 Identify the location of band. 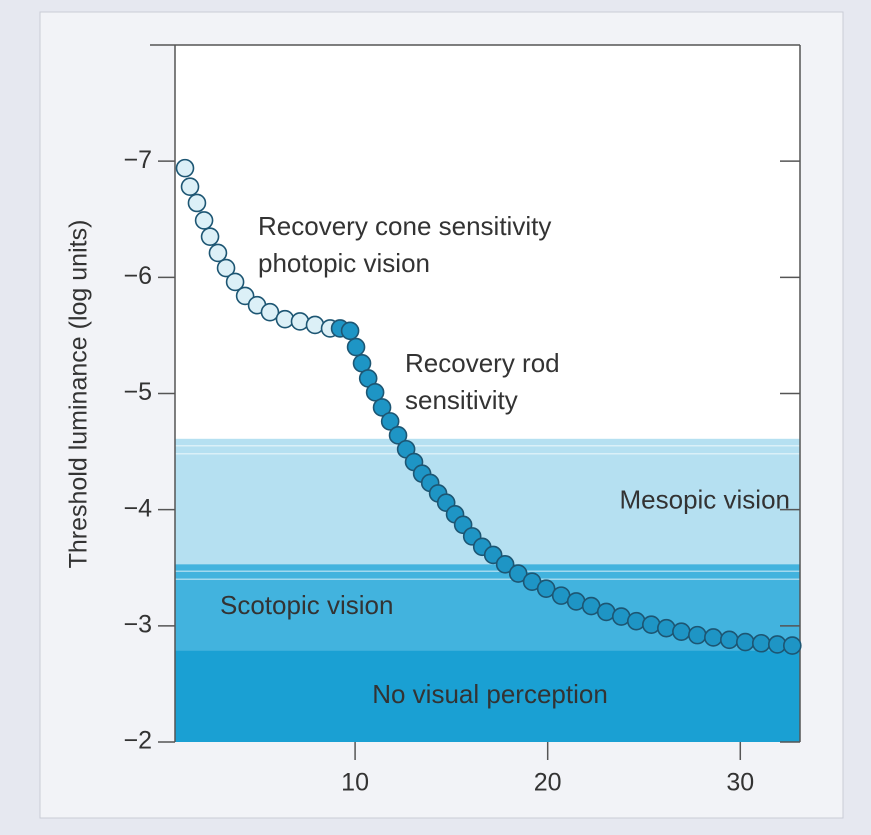
(487, 696).